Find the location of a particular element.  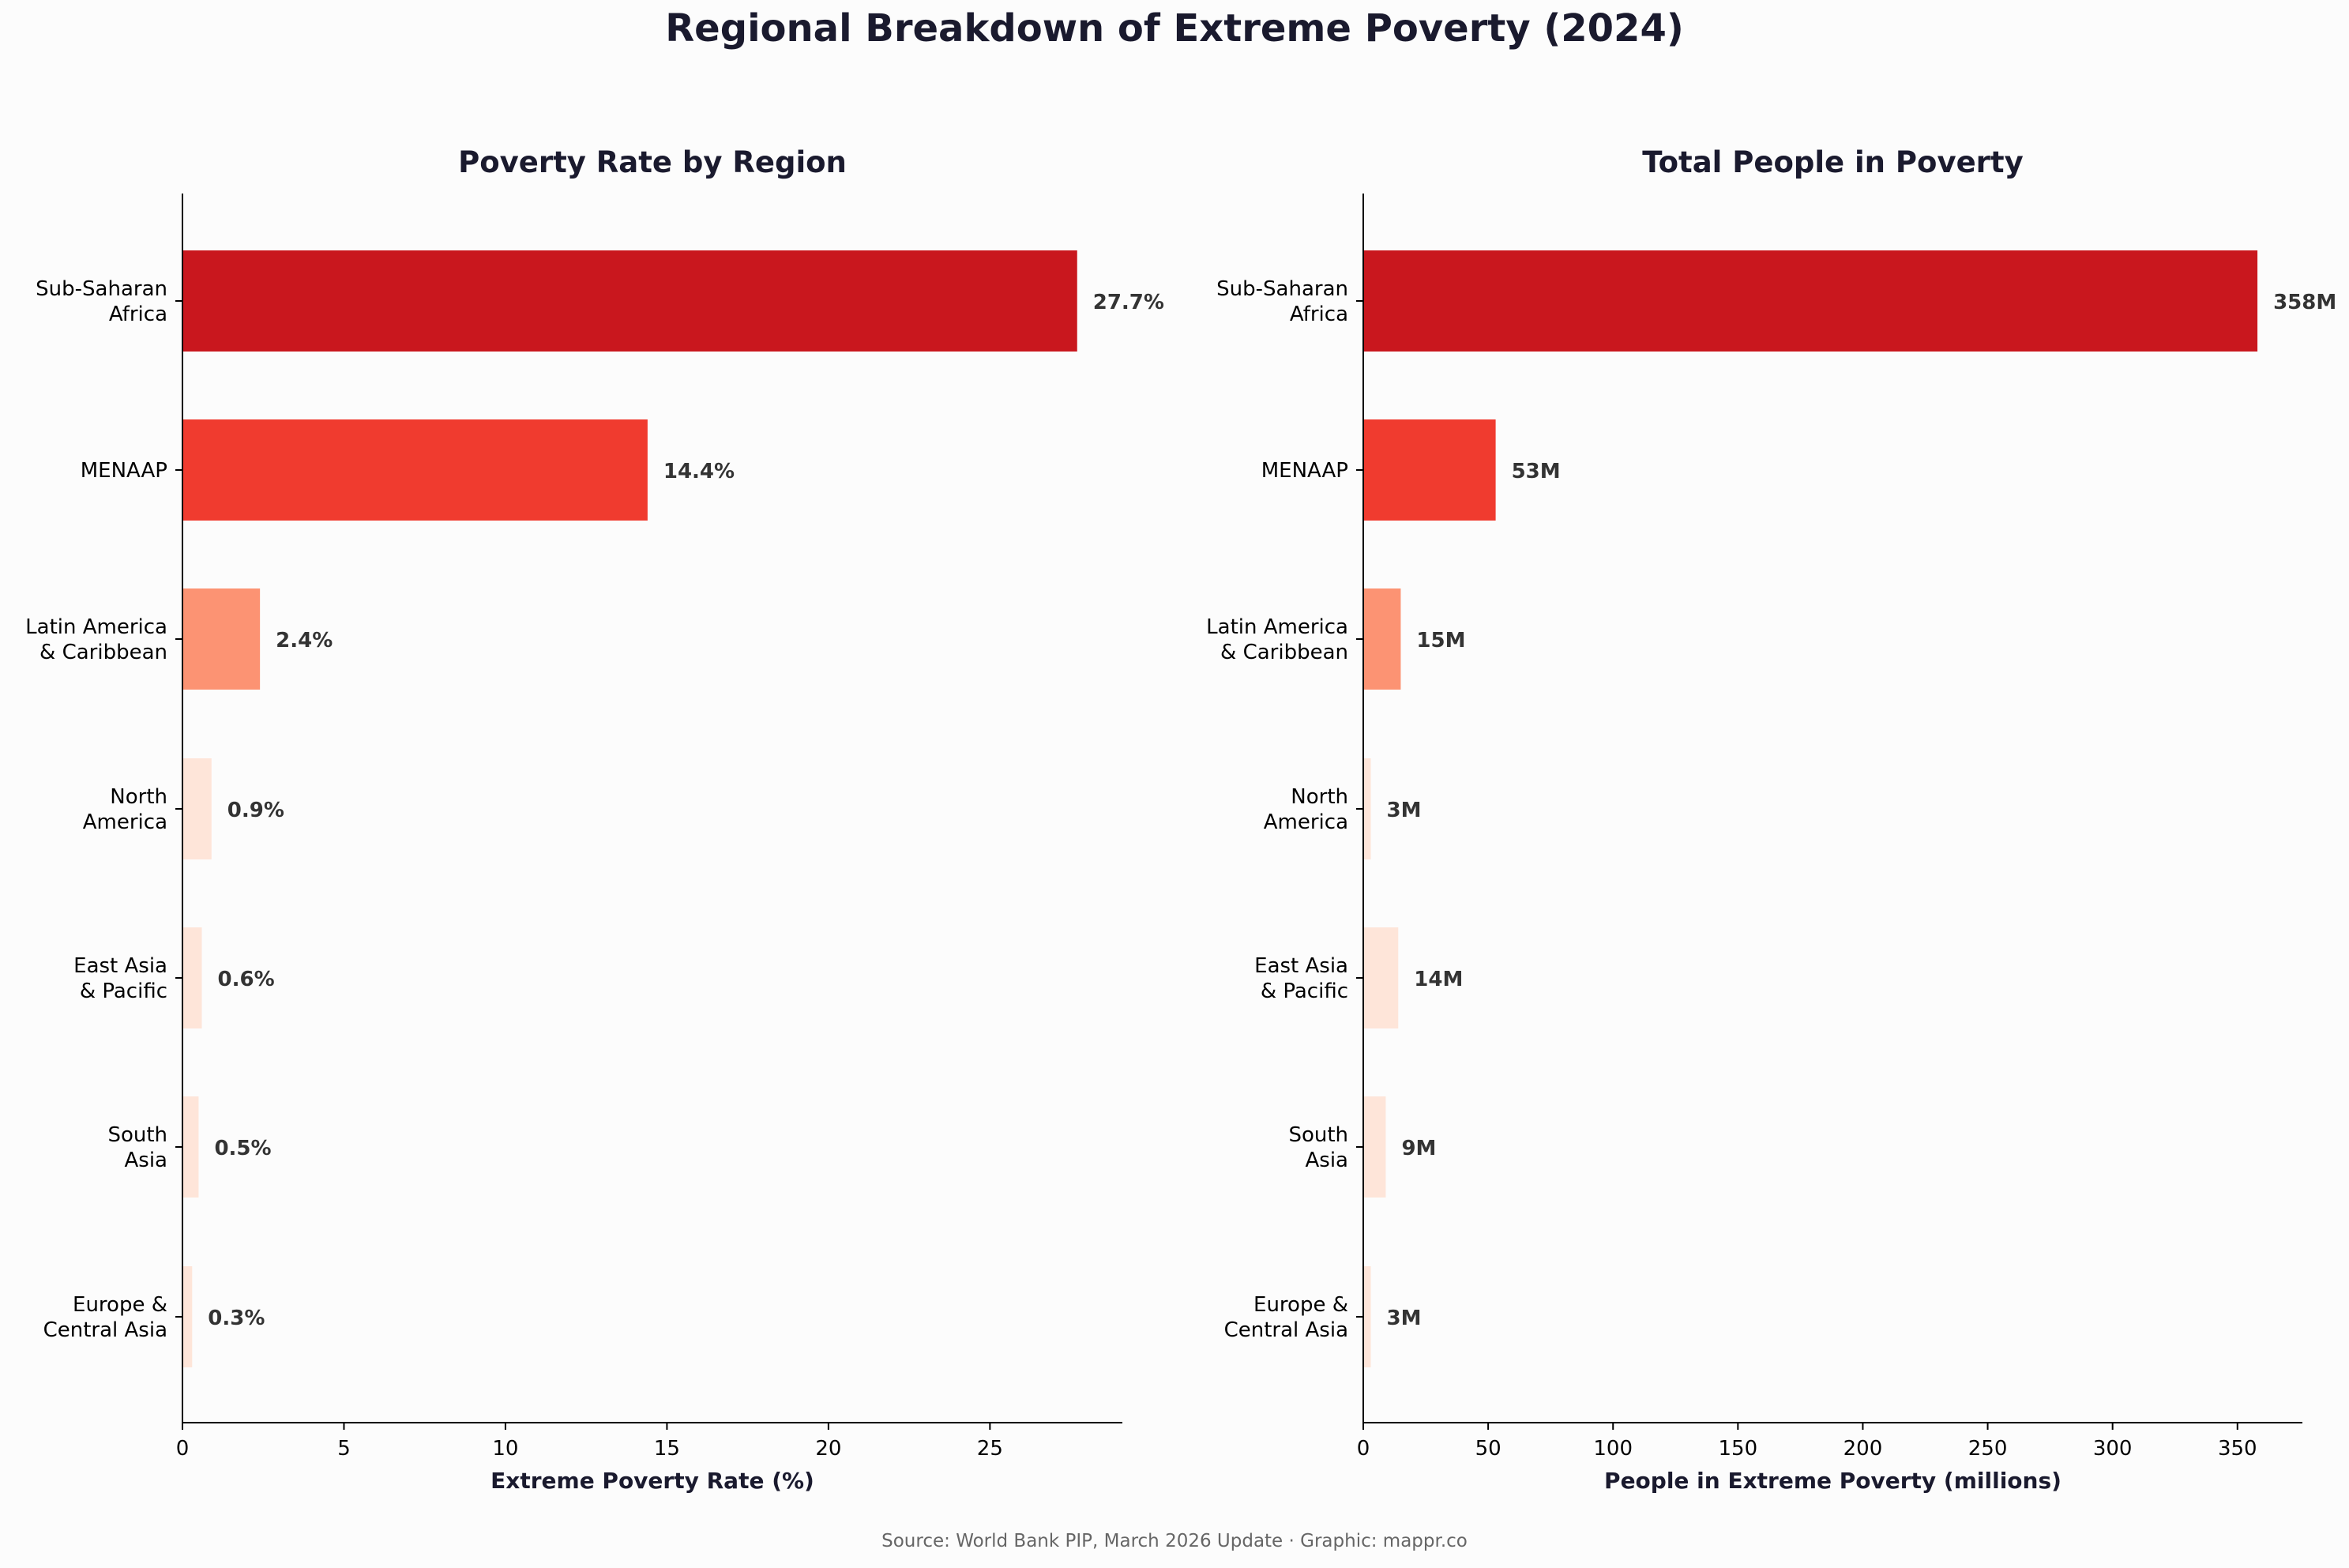

rate-category-label: South is located at coordinates (137, 1135).